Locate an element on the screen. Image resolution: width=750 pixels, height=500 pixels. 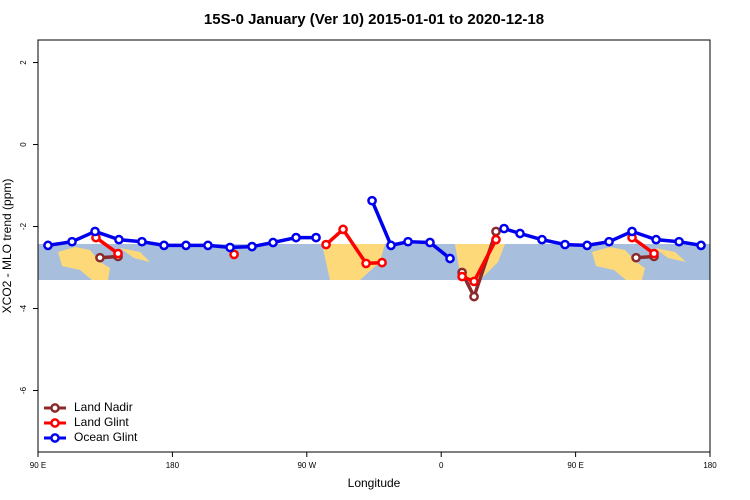
y-tick-label: -6 is located at coordinates (23, 390).